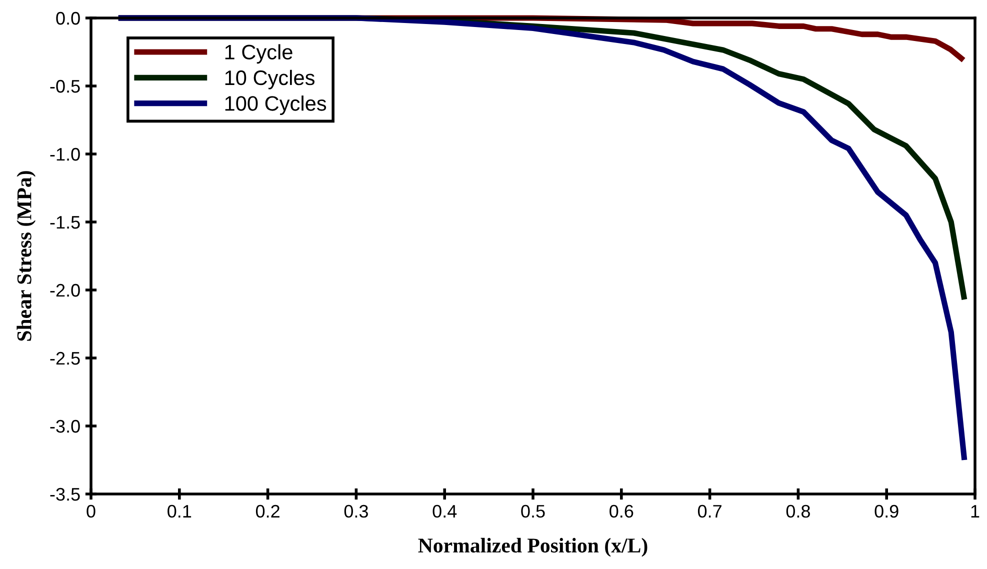  What do you see at coordinates (444, 511) in the screenshot?
I see `x-tick-label: 0.4` at bounding box center [444, 511].